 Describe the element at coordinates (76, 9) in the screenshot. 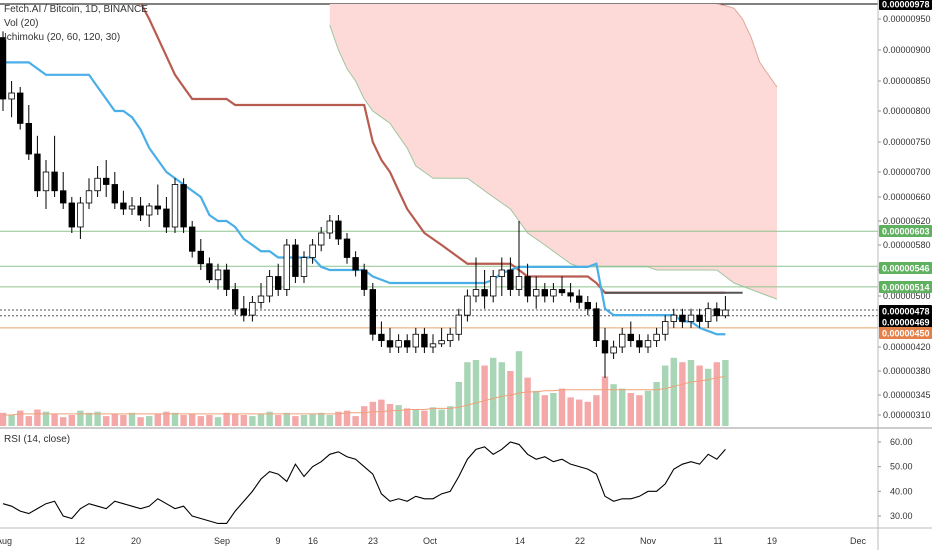

I see `symbol-title: Fetch.AI / Bitcoin, 1D, BINANCE` at that location.